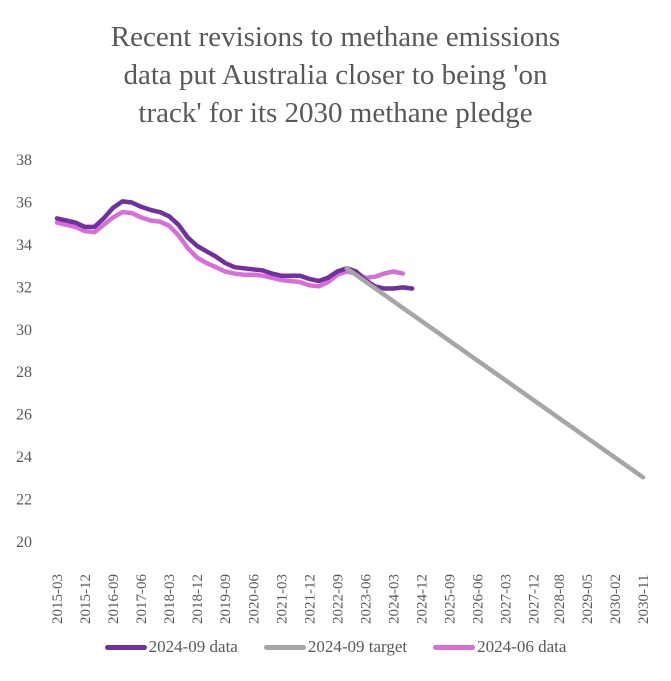 The height and width of the screenshot is (681, 671). What do you see at coordinates (86, 599) in the screenshot?
I see `x-tick-label: 2015-12` at bounding box center [86, 599].